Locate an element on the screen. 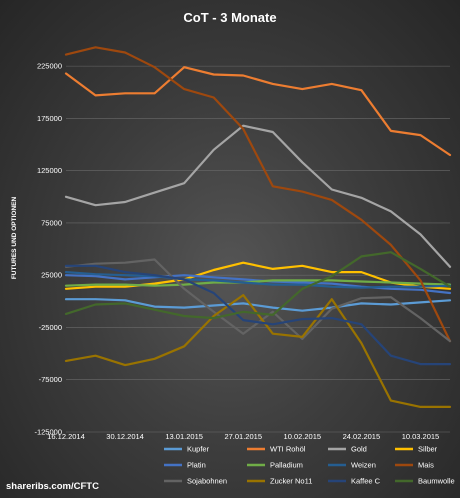 The width and height of the screenshot is (460, 498). source-label: shareribs.com/CFTC is located at coordinates (52, 486).